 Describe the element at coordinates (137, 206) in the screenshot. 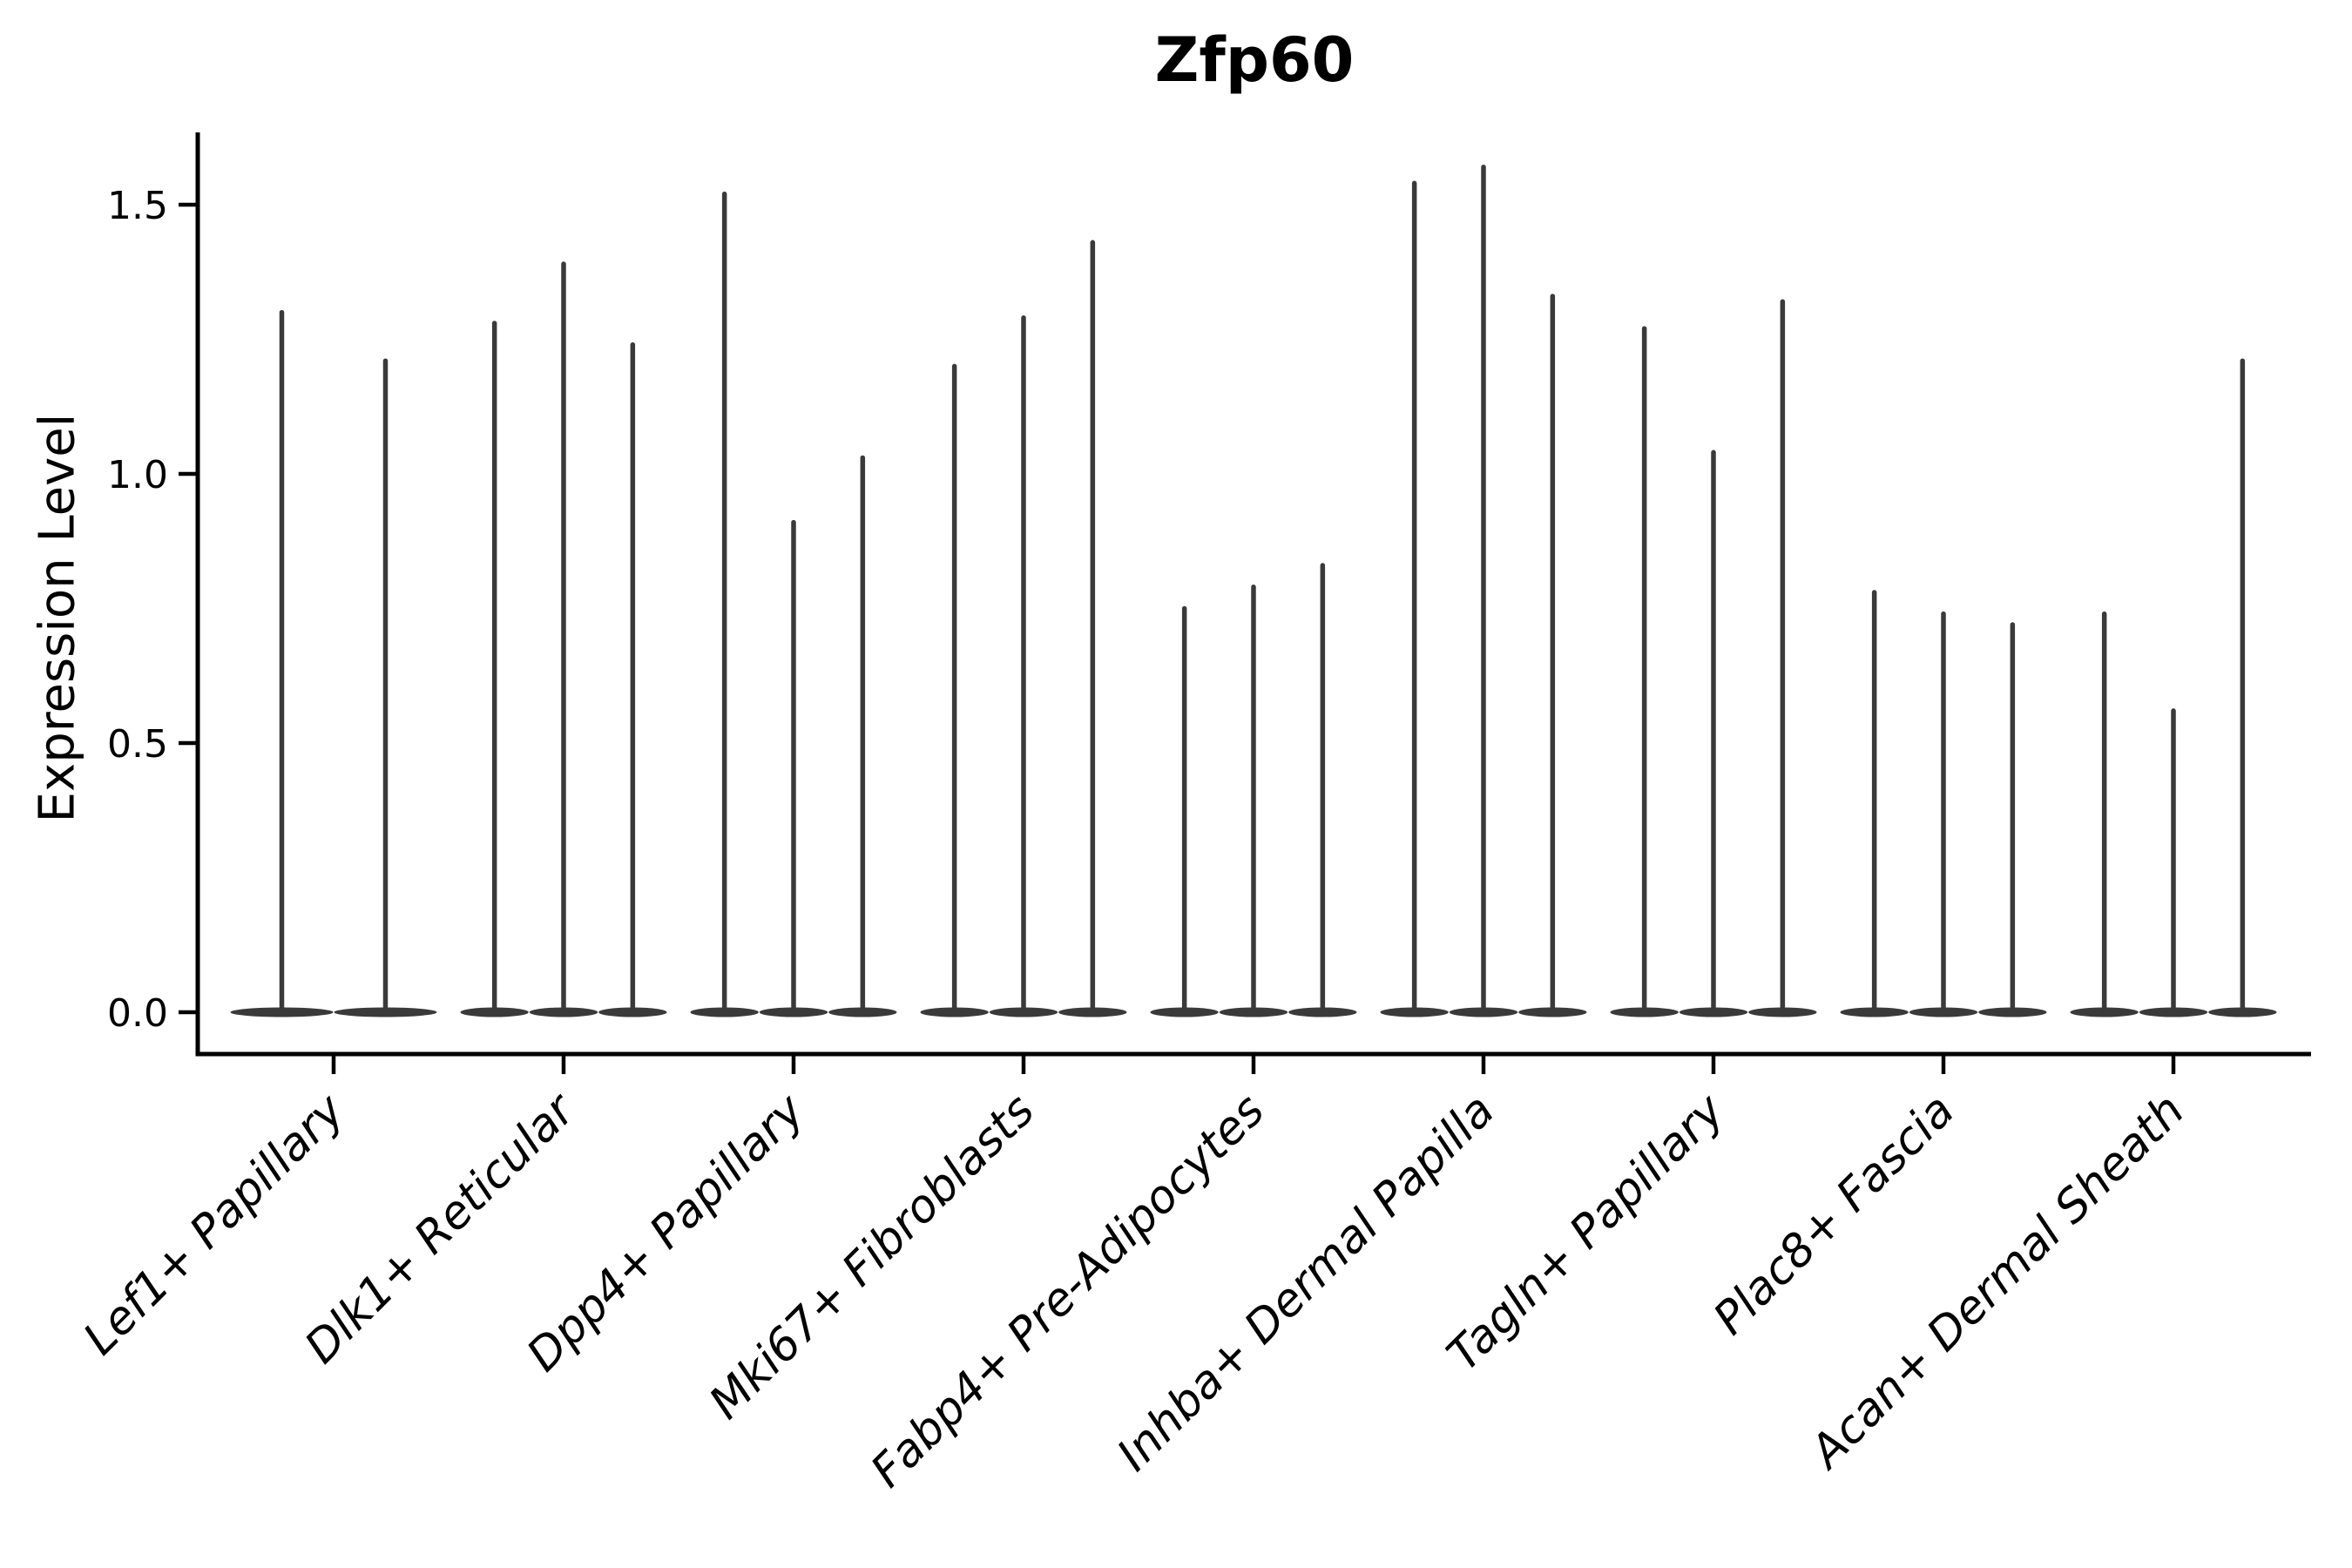

I see `y-tick-label: 1.5` at that location.